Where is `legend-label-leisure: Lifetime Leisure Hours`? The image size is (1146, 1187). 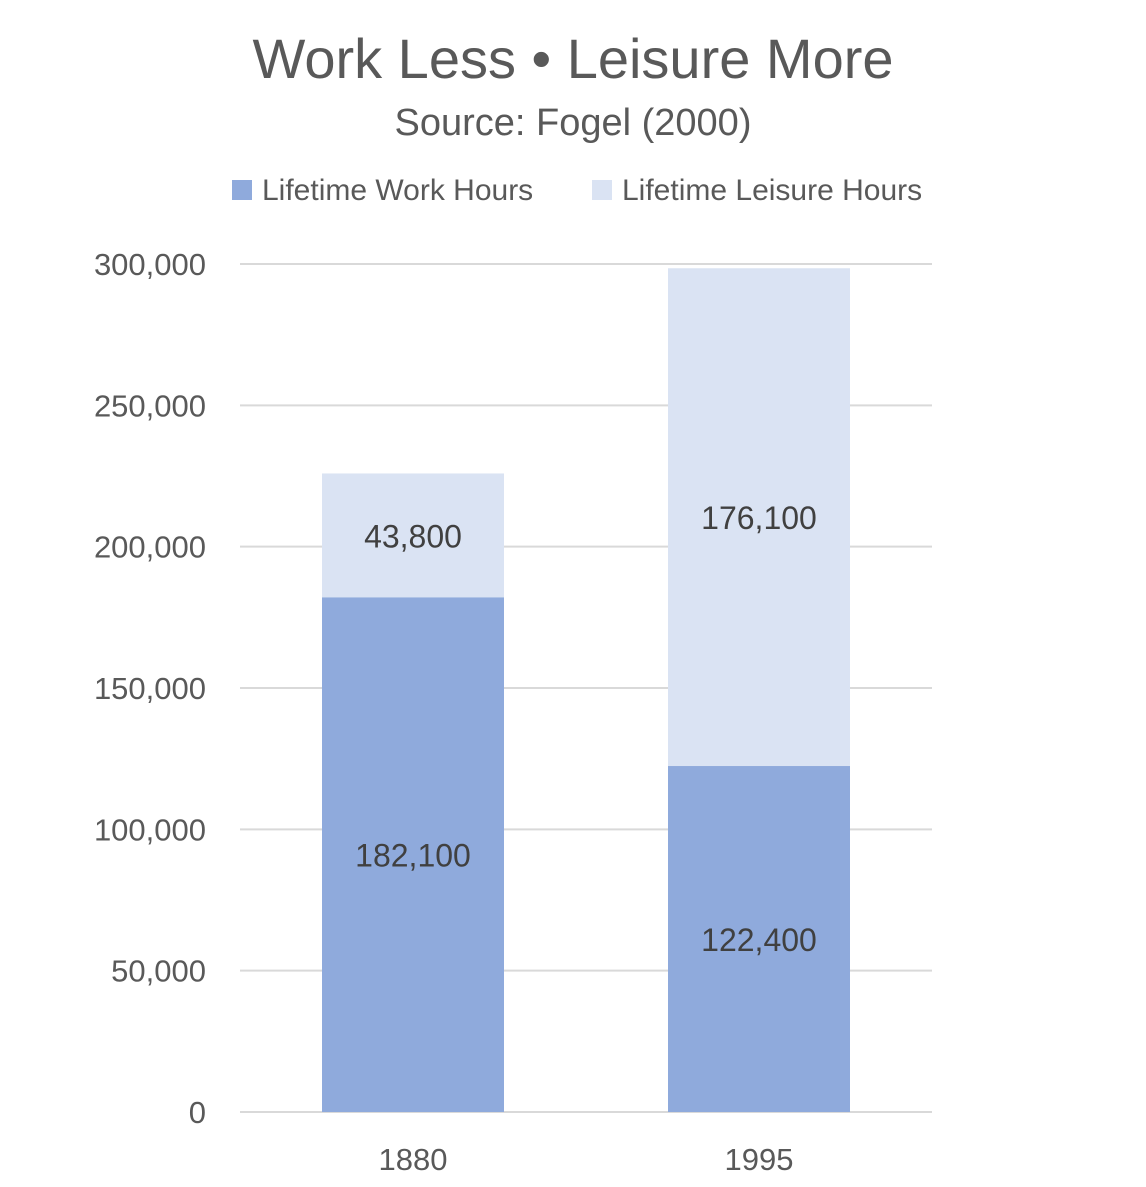
legend-label-leisure: Lifetime Leisure Hours is located at coordinates (772, 190).